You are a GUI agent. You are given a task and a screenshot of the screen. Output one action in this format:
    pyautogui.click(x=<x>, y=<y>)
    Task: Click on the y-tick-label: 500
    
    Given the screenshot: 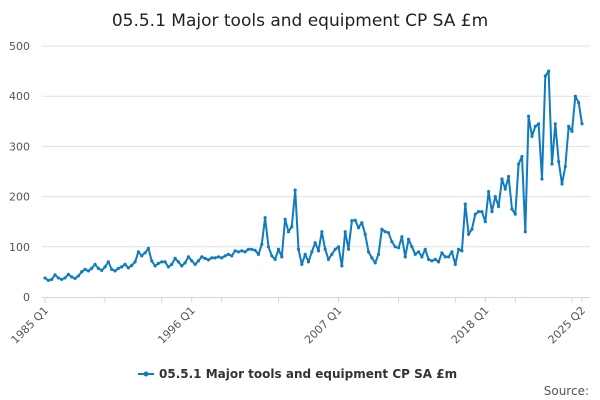 What is the action you would take?
    pyautogui.click(x=19, y=46)
    